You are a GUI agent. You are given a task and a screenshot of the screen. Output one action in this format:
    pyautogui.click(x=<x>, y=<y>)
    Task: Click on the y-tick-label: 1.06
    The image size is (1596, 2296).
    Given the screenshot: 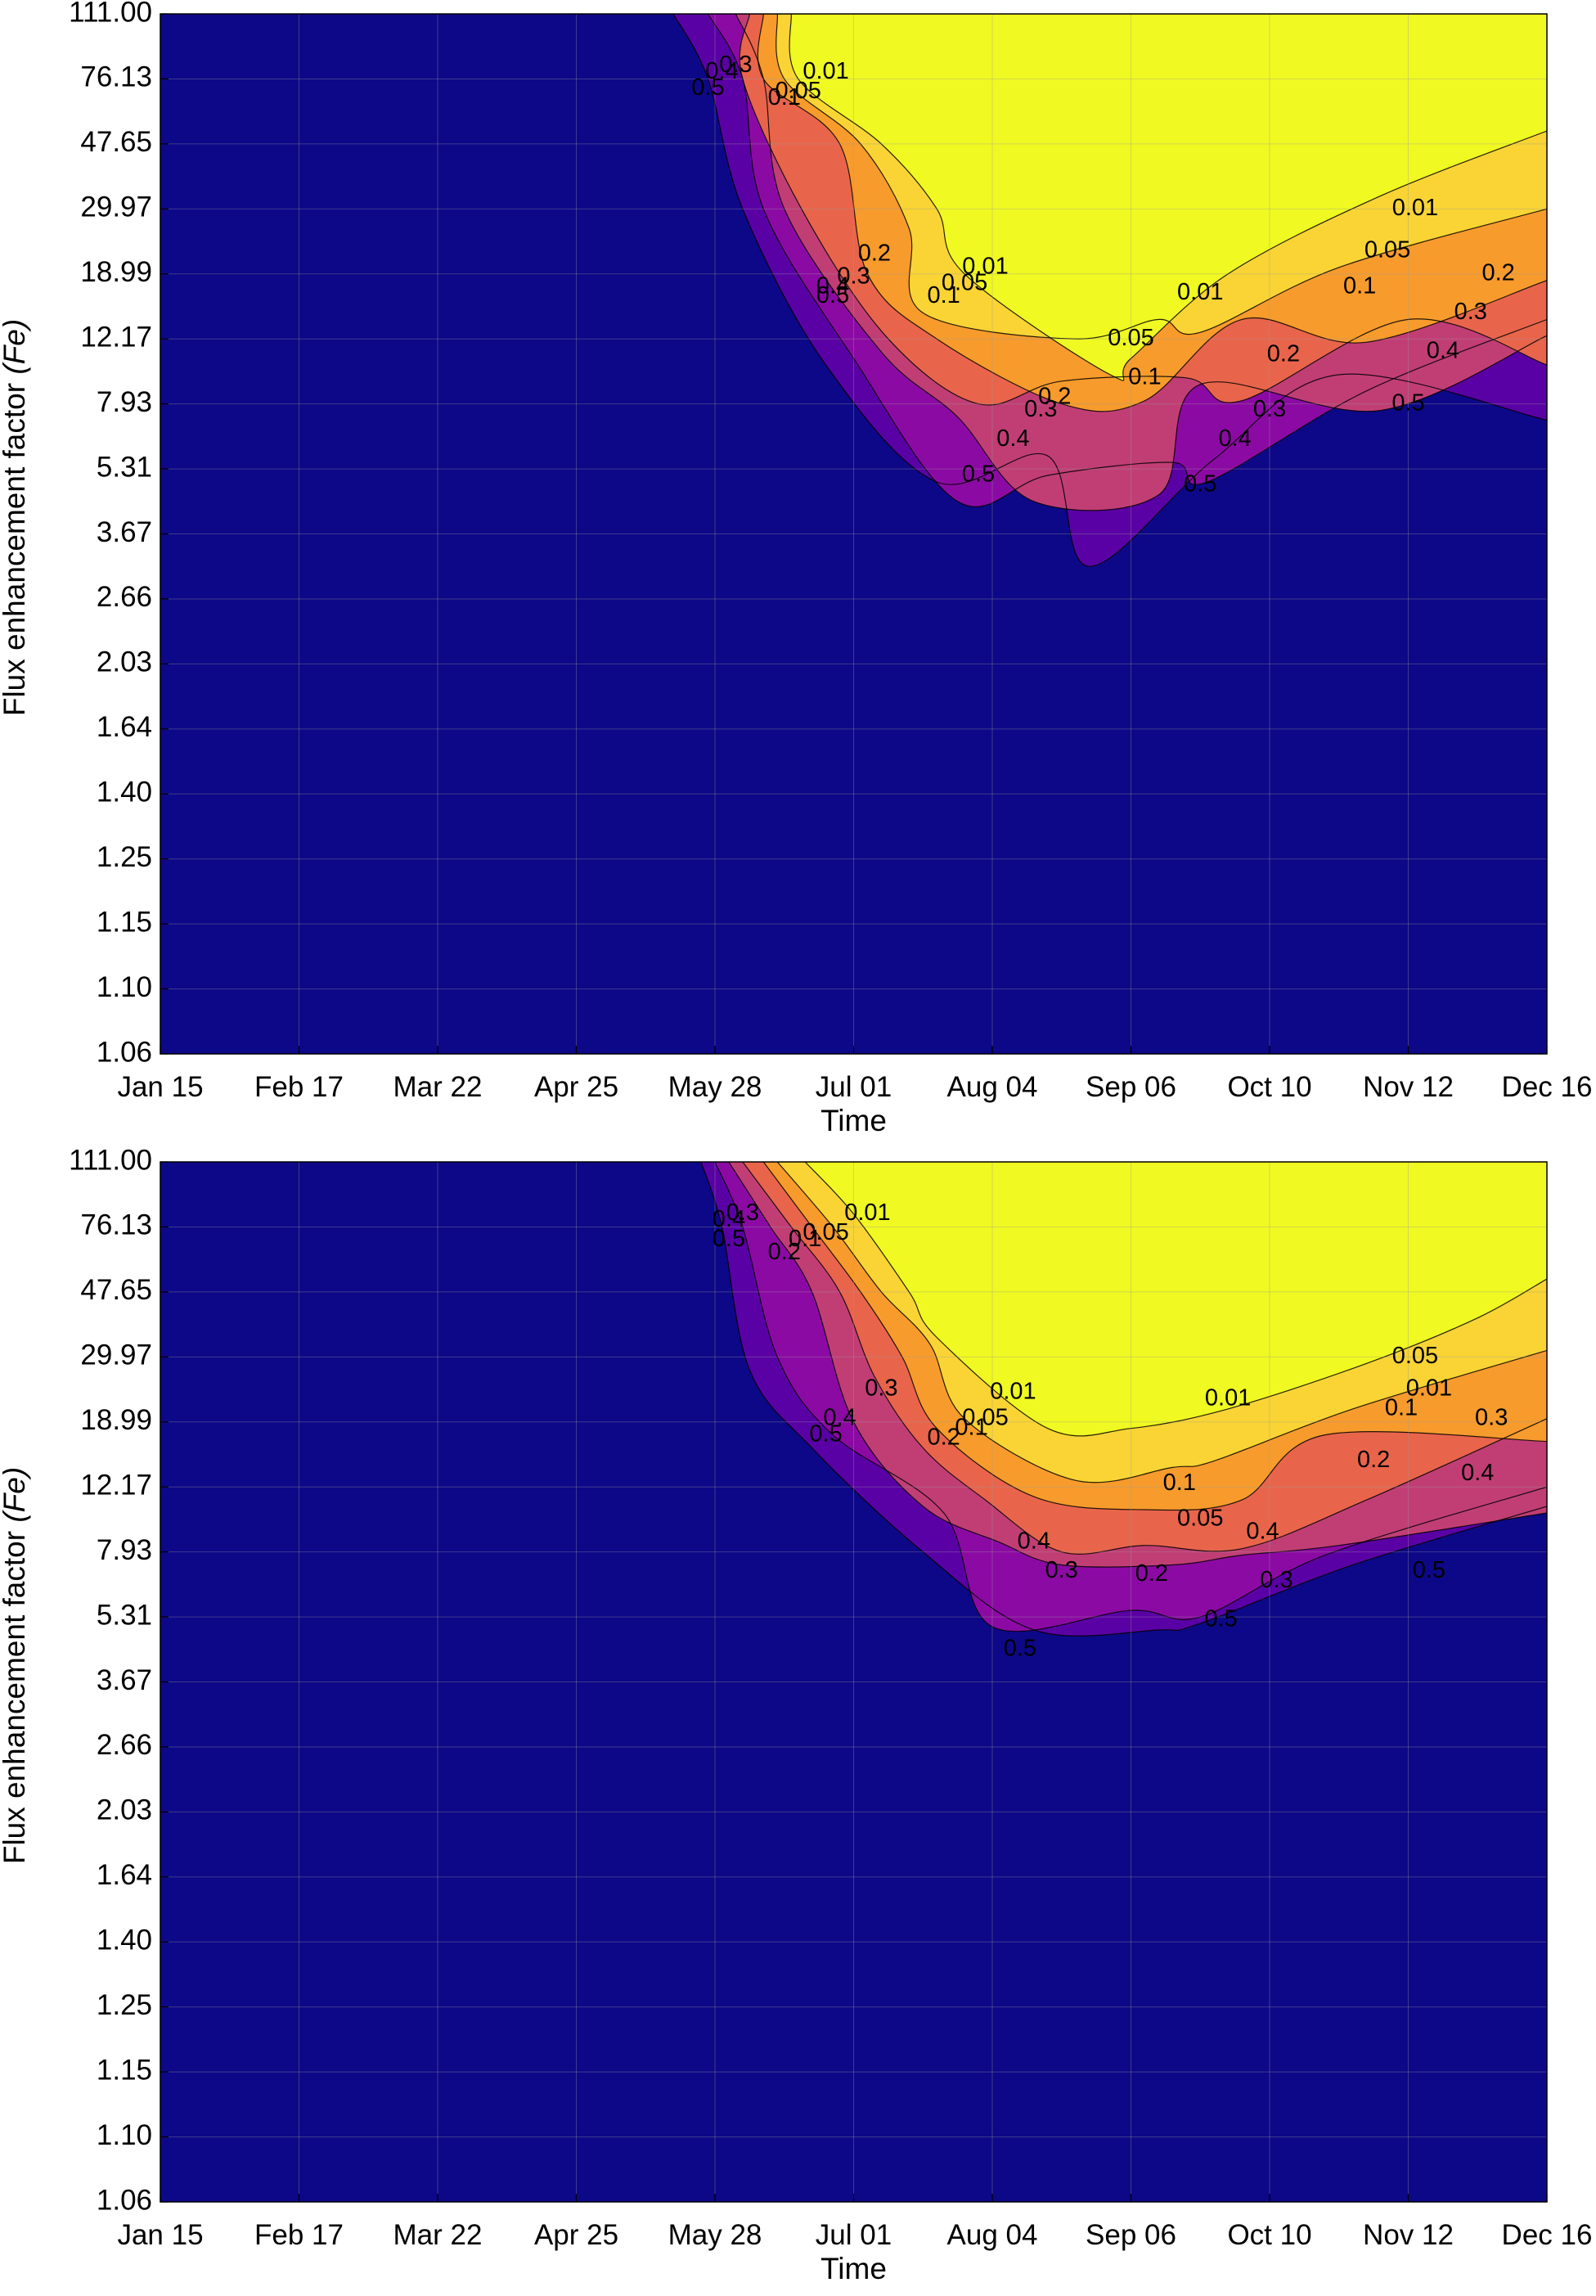 What is the action you would take?
    pyautogui.click(x=124, y=2200)
    